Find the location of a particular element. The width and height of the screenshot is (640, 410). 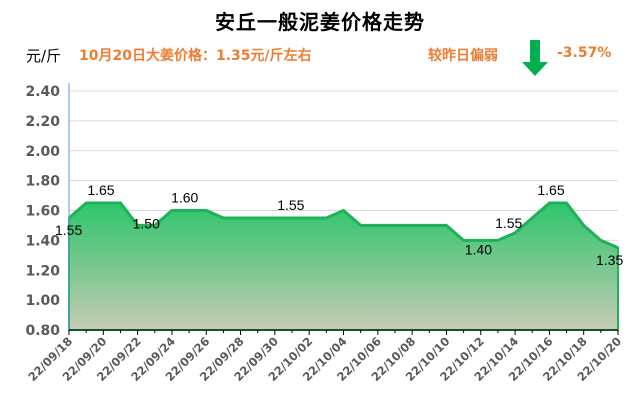

y-tick-label: 1.80 is located at coordinates (42, 182).